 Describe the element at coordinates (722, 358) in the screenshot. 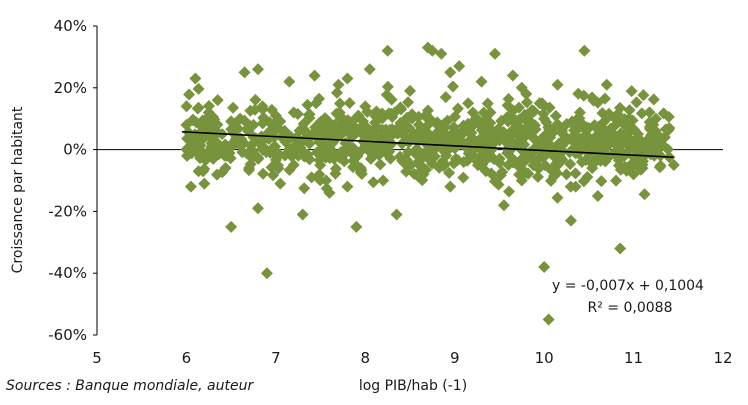

I see `x-tick-label: 12` at that location.